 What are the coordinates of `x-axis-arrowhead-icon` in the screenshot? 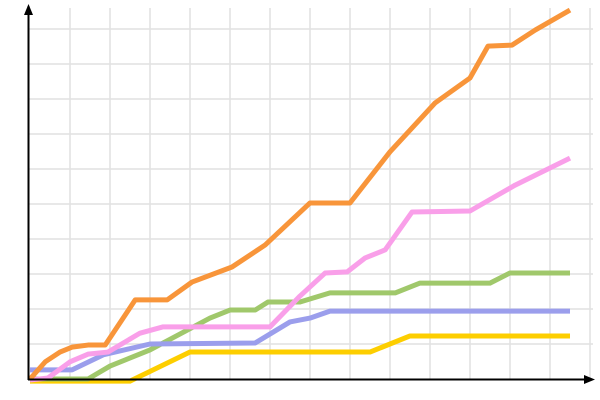 It's located at (589, 379).